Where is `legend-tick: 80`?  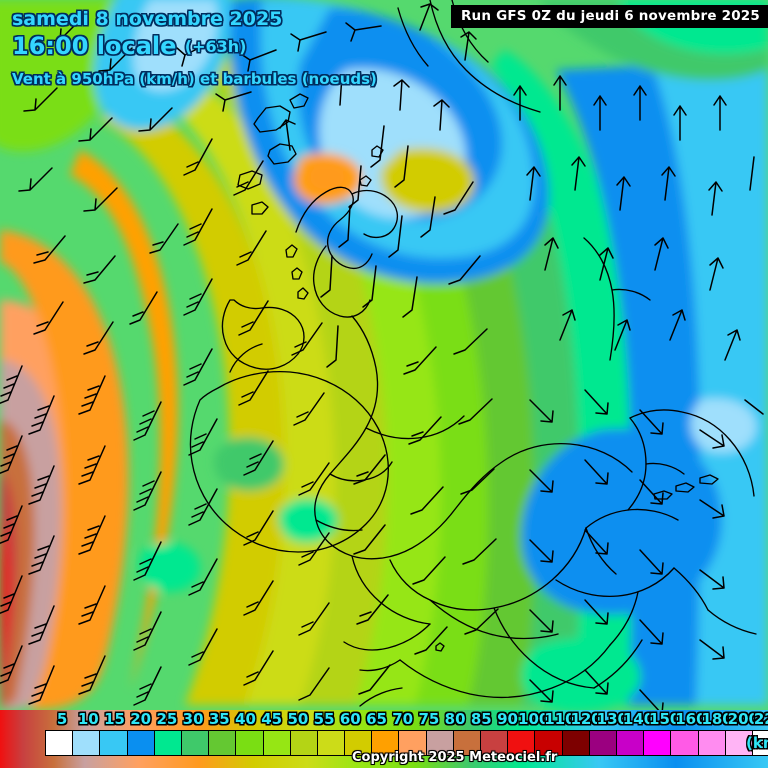
legend-tick: 80 is located at coordinates (455, 719).